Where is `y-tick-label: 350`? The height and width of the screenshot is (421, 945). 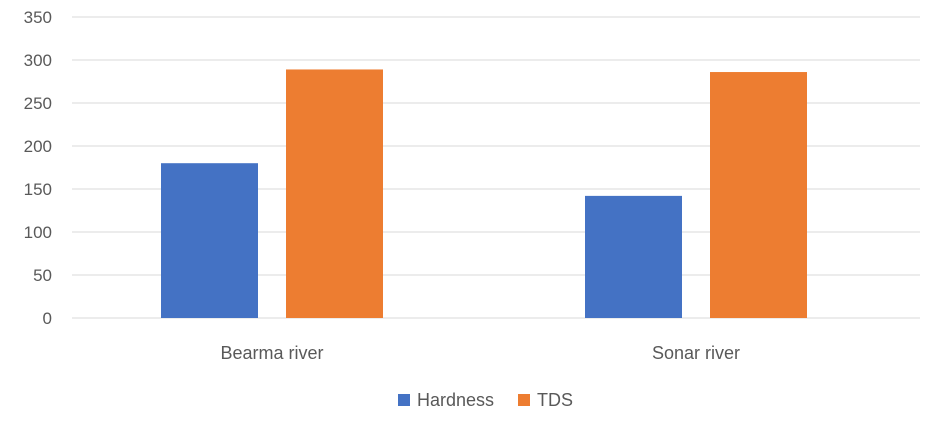
y-tick-label: 350 is located at coordinates (38, 17).